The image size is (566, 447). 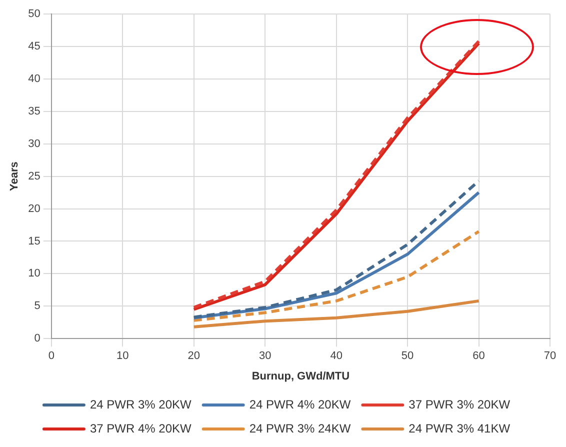 What do you see at coordinates (34, 241) in the screenshot?
I see `y-tick-label: 15` at bounding box center [34, 241].